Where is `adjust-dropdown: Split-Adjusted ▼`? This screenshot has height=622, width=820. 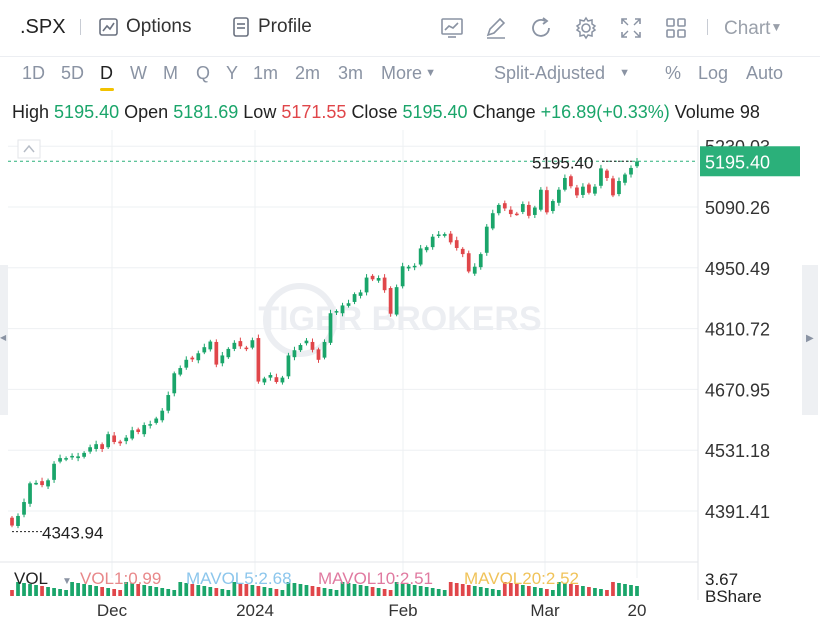 adjust-dropdown: Split-Adjusted ▼ is located at coordinates (562, 73).